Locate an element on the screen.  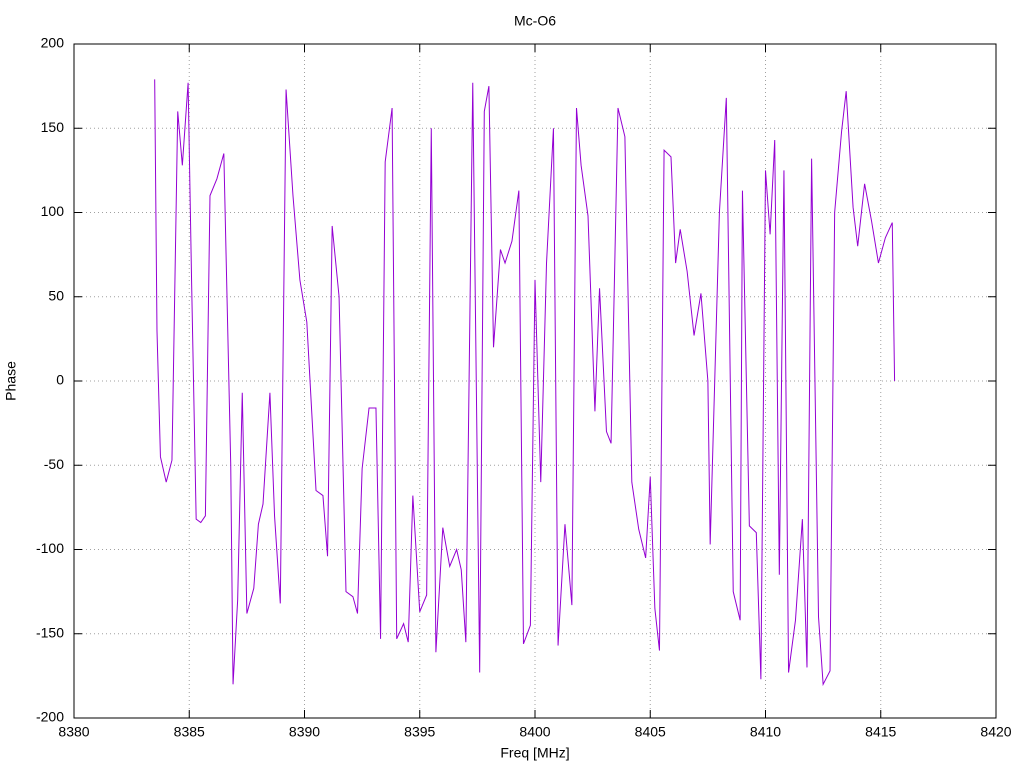
y-tick-label: -200 is located at coordinates (50, 717).